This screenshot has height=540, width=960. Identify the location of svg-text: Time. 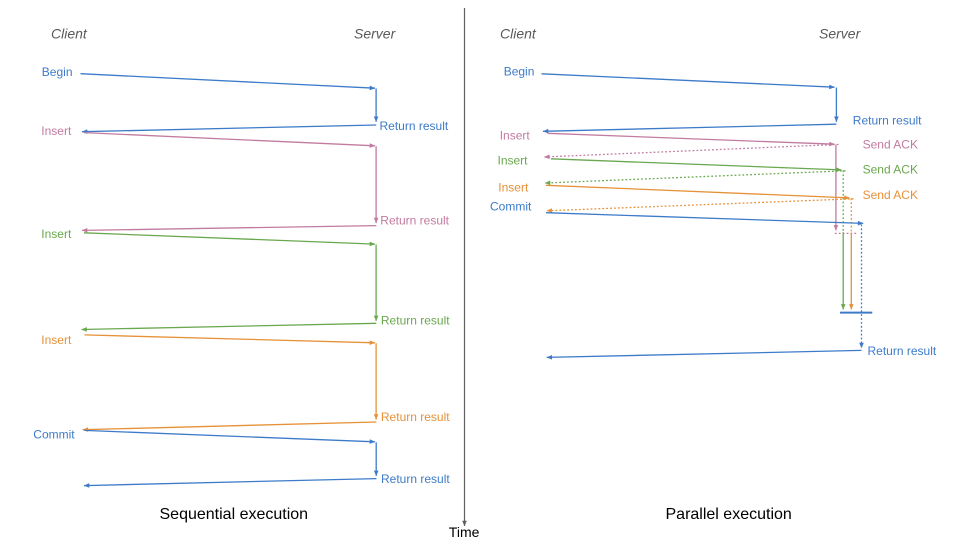
(464, 532).